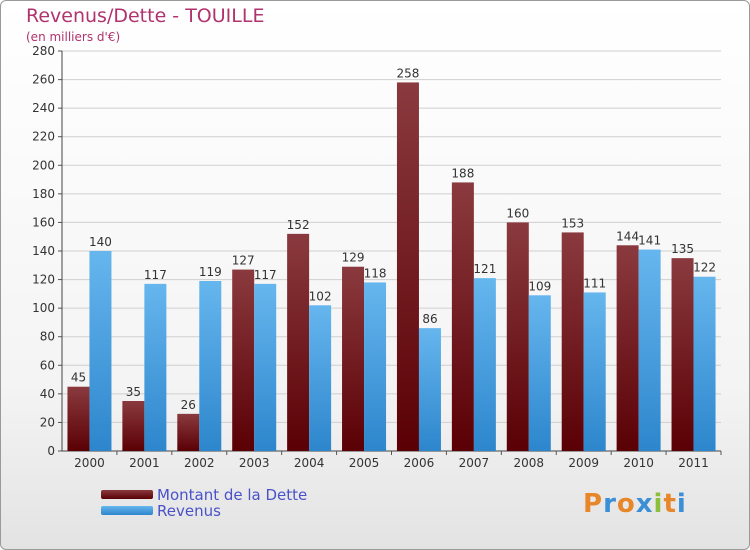 This screenshot has width=750, height=550. What do you see at coordinates (583, 463) in the screenshot?
I see `x-tick-label: 2009` at bounding box center [583, 463].